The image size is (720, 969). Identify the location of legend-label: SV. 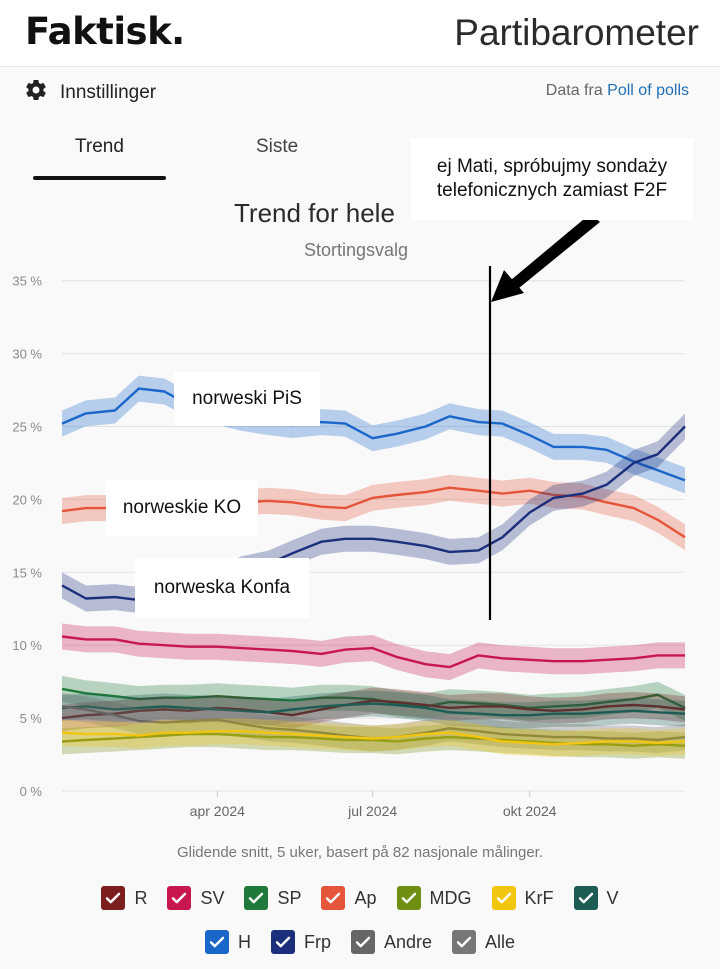
(212, 897).